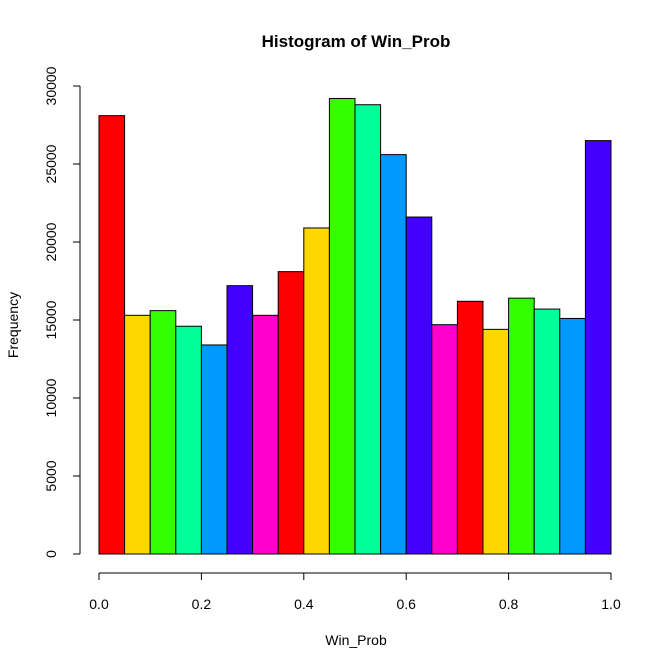  I want to click on x-axis: 0.0 0.2 0.4 0.6 0.8 1.0, so click(355, 592).